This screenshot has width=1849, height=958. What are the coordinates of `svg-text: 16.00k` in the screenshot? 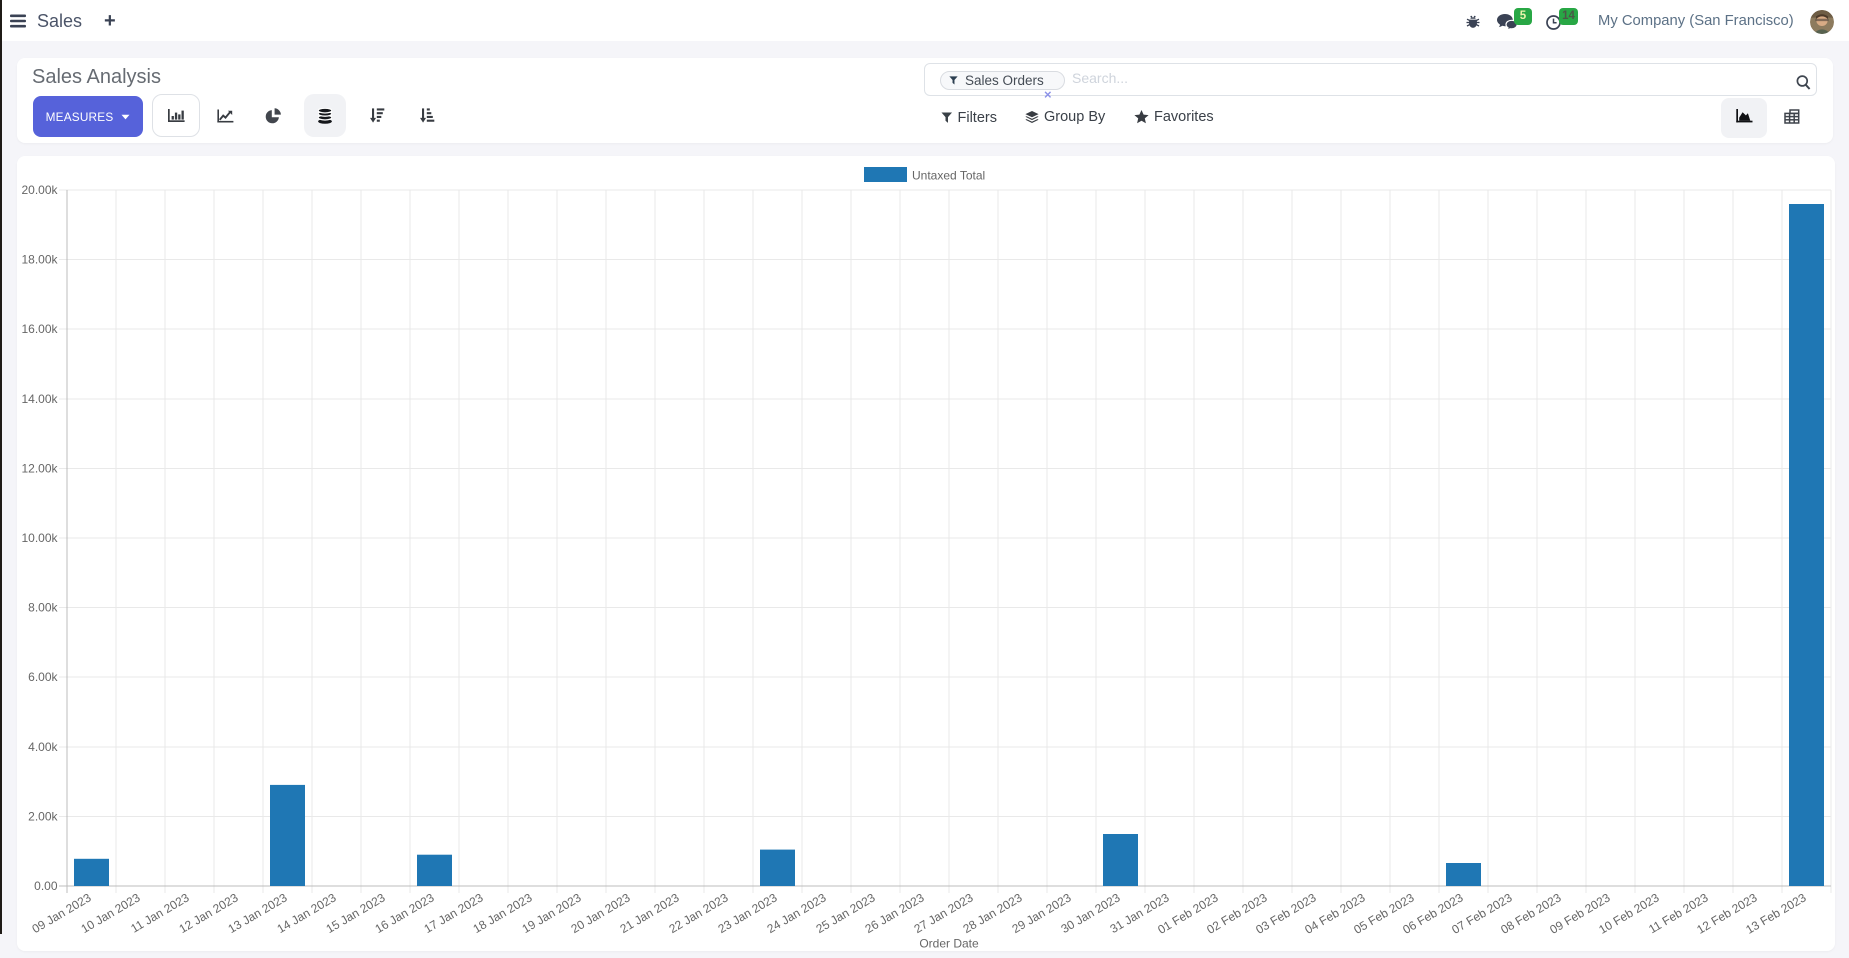 It's located at (39, 329).